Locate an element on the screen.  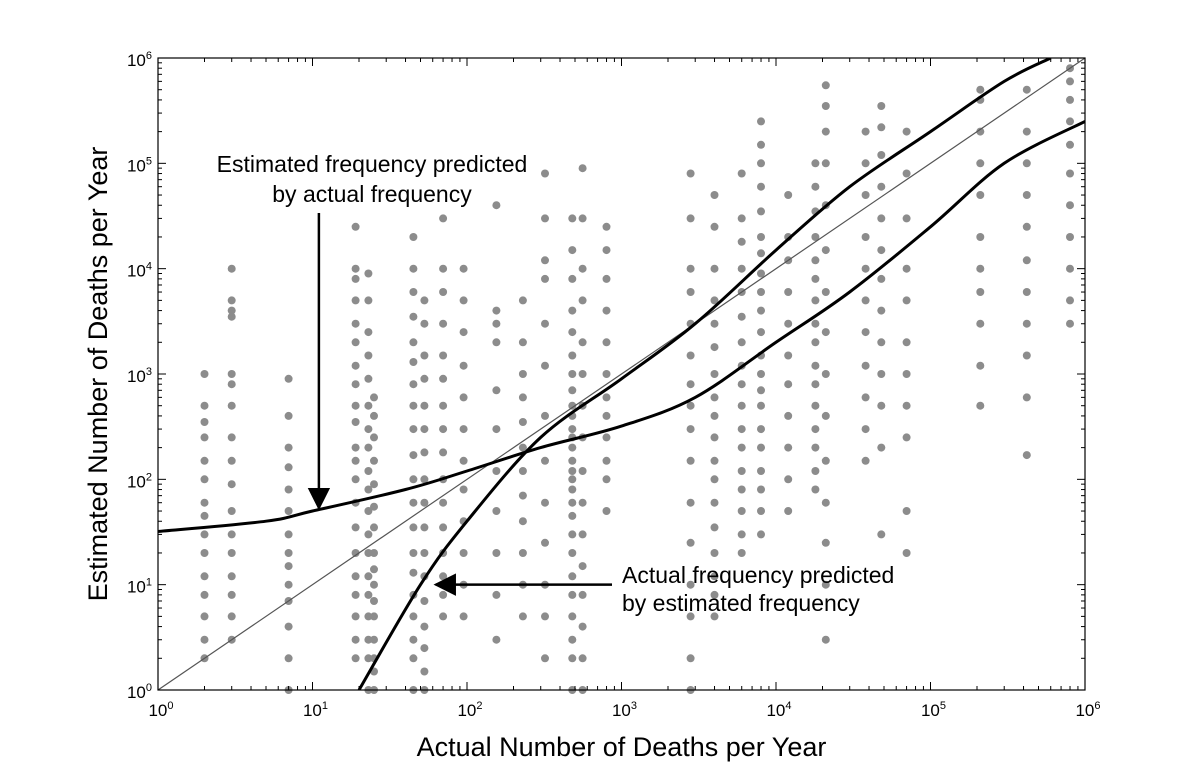
y-tick-label: 106 is located at coordinates (139, 60).